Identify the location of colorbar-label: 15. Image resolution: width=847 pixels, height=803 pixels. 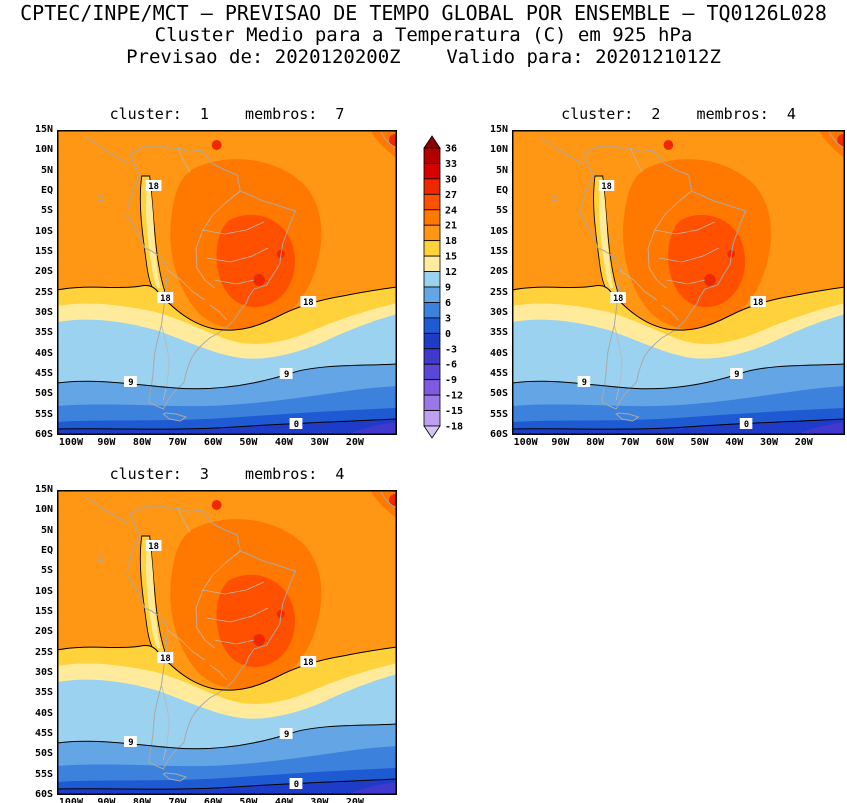
(451, 257).